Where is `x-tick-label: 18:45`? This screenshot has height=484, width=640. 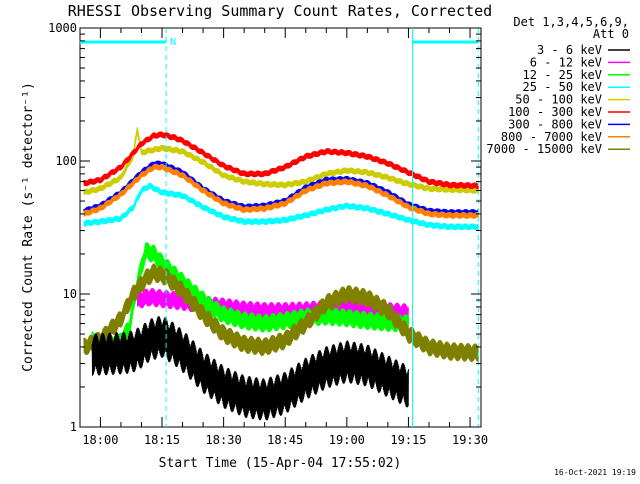
x-tick-label: 18:45 is located at coordinates (285, 440).